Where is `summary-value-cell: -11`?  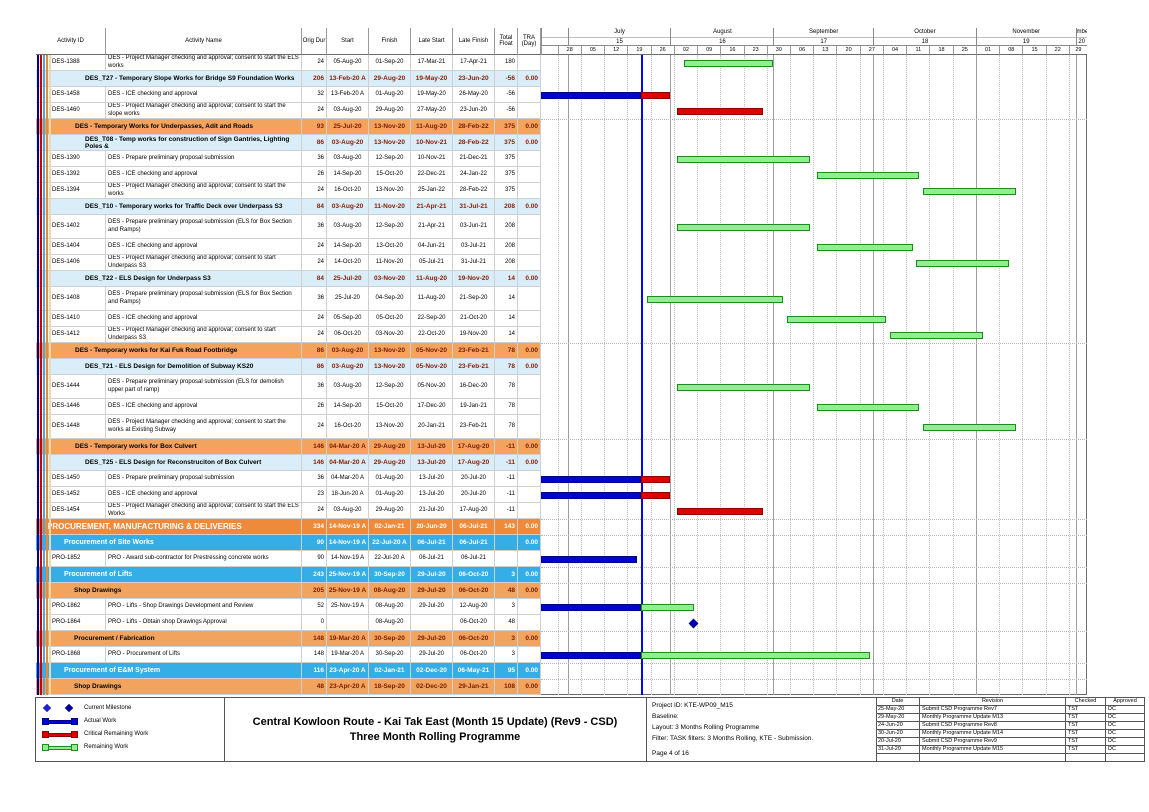
summary-value-cell: -11 is located at coordinates (506, 446).